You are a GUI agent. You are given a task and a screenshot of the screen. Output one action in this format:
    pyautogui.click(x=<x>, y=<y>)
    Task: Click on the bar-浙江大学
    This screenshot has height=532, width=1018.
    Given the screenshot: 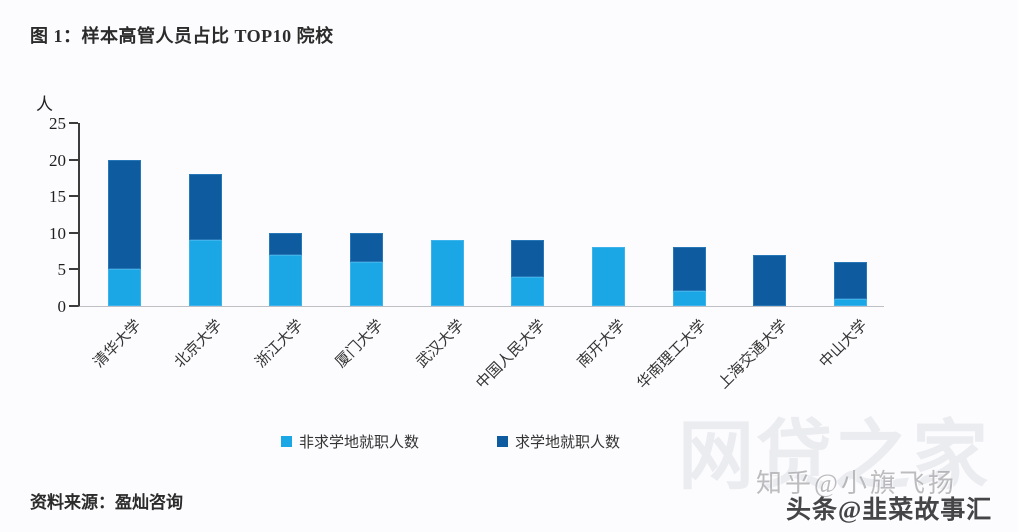 What is the action you would take?
    pyautogui.click(x=286, y=269)
    